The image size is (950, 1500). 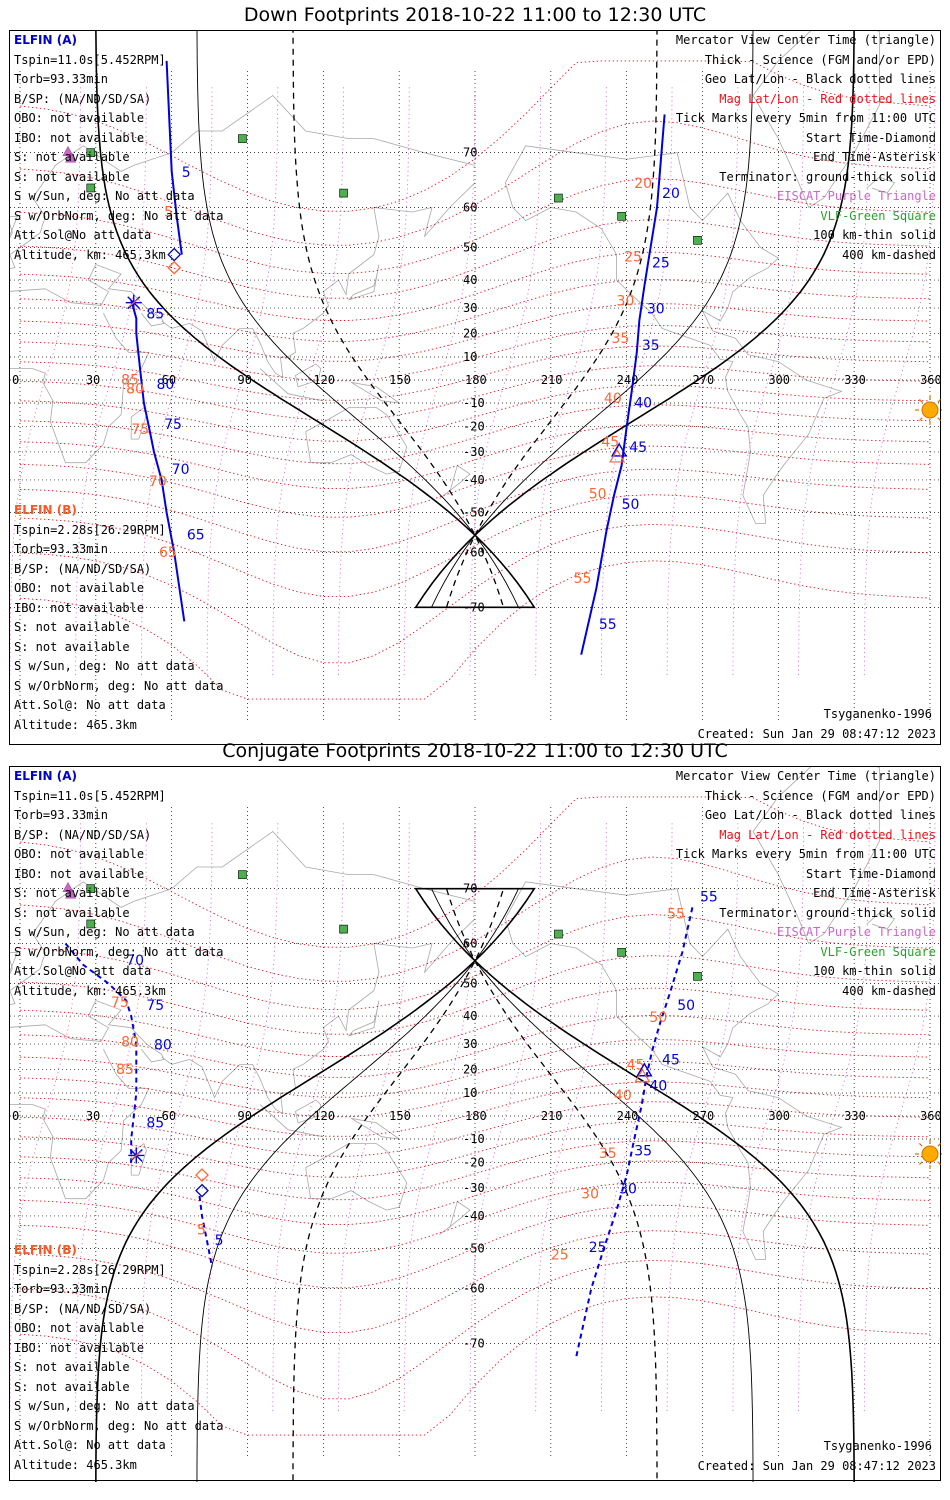 What do you see at coordinates (72, 912) in the screenshot?
I see `elfin-a-s2: S: not available` at bounding box center [72, 912].